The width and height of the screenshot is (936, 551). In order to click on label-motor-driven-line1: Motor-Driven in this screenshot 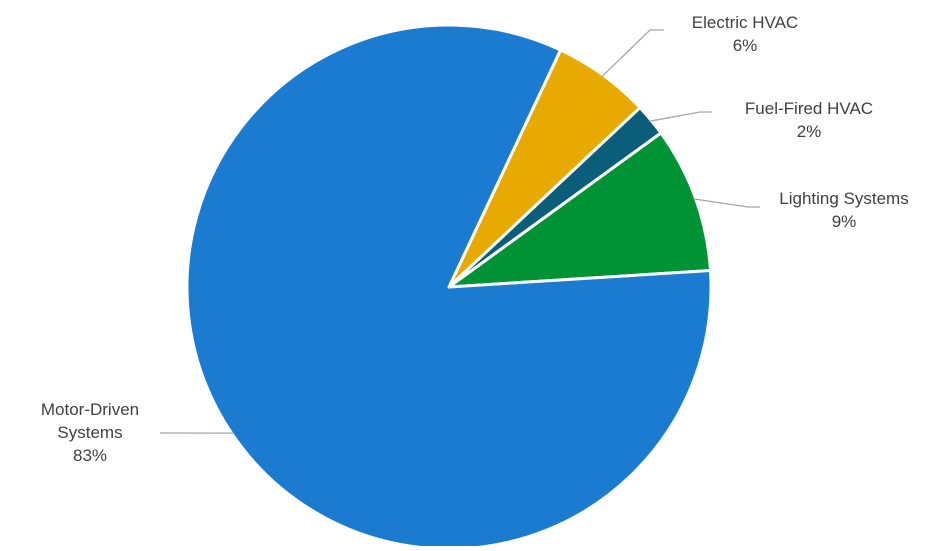, I will do `click(90, 409)`.